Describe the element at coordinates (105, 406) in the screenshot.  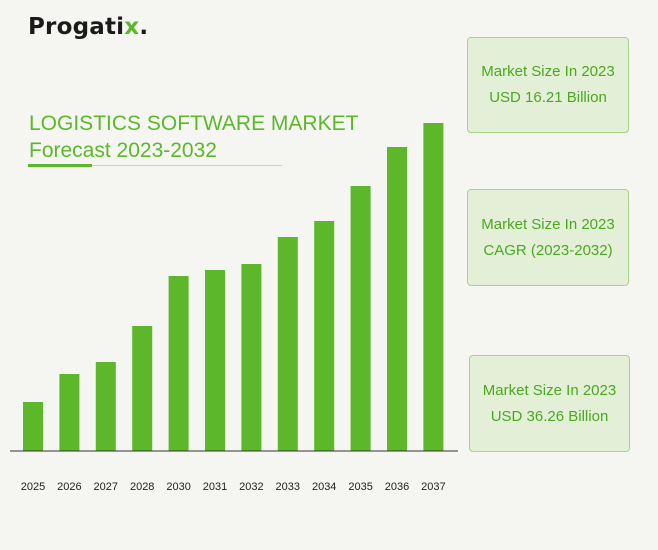
I see `bar-2027` at that location.